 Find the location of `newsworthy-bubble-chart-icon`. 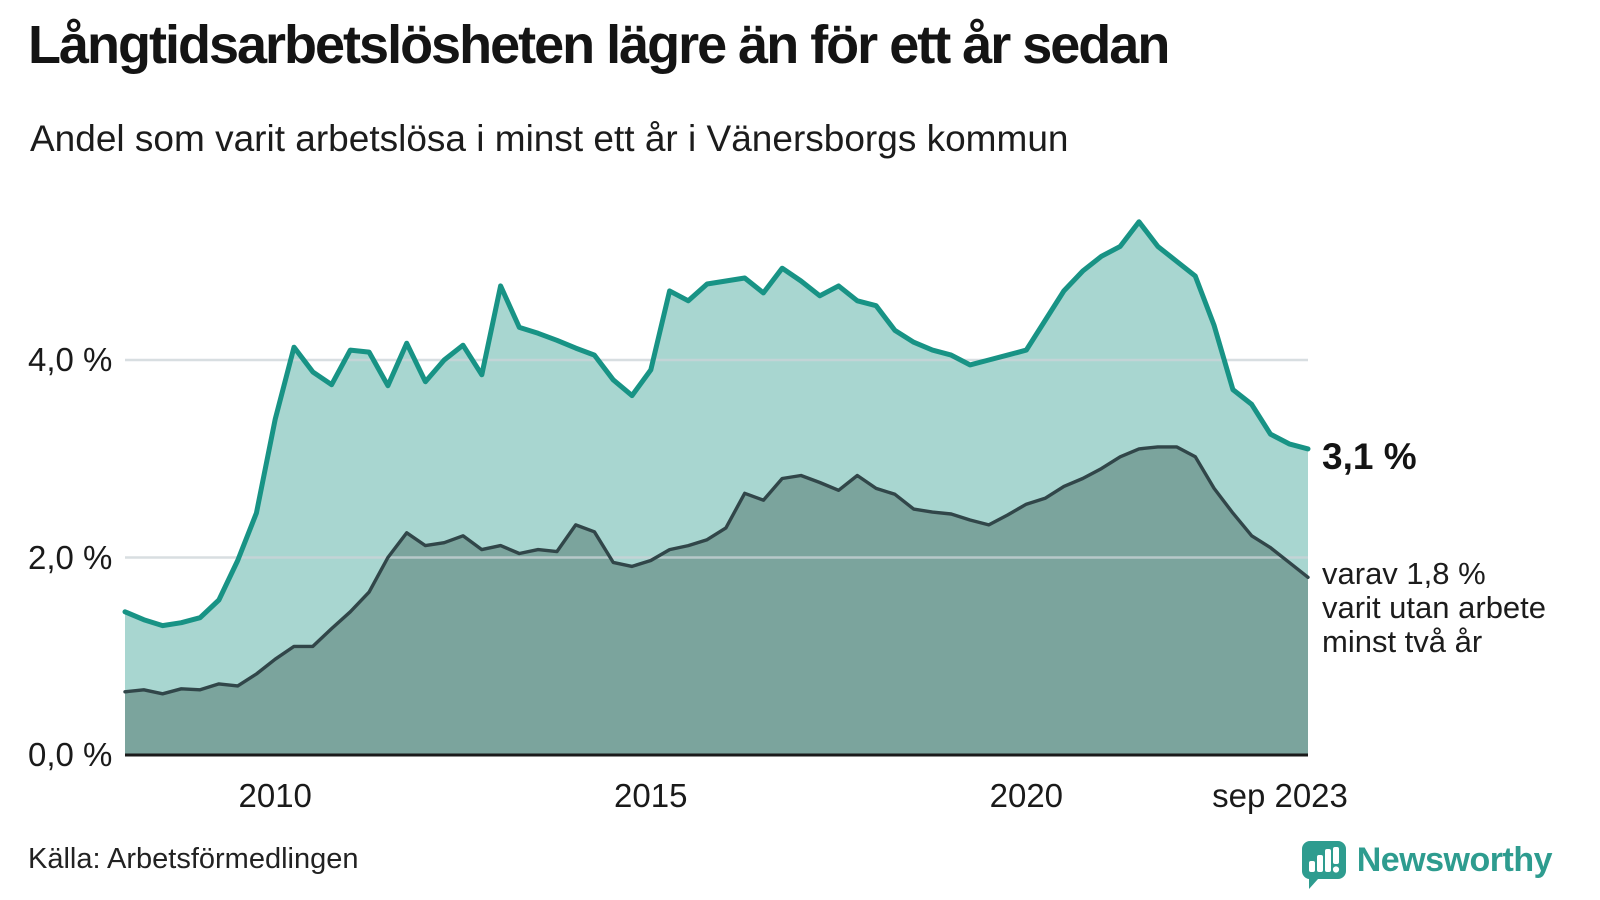

newsworthy-bubble-chart-icon is located at coordinates (1323, 865).